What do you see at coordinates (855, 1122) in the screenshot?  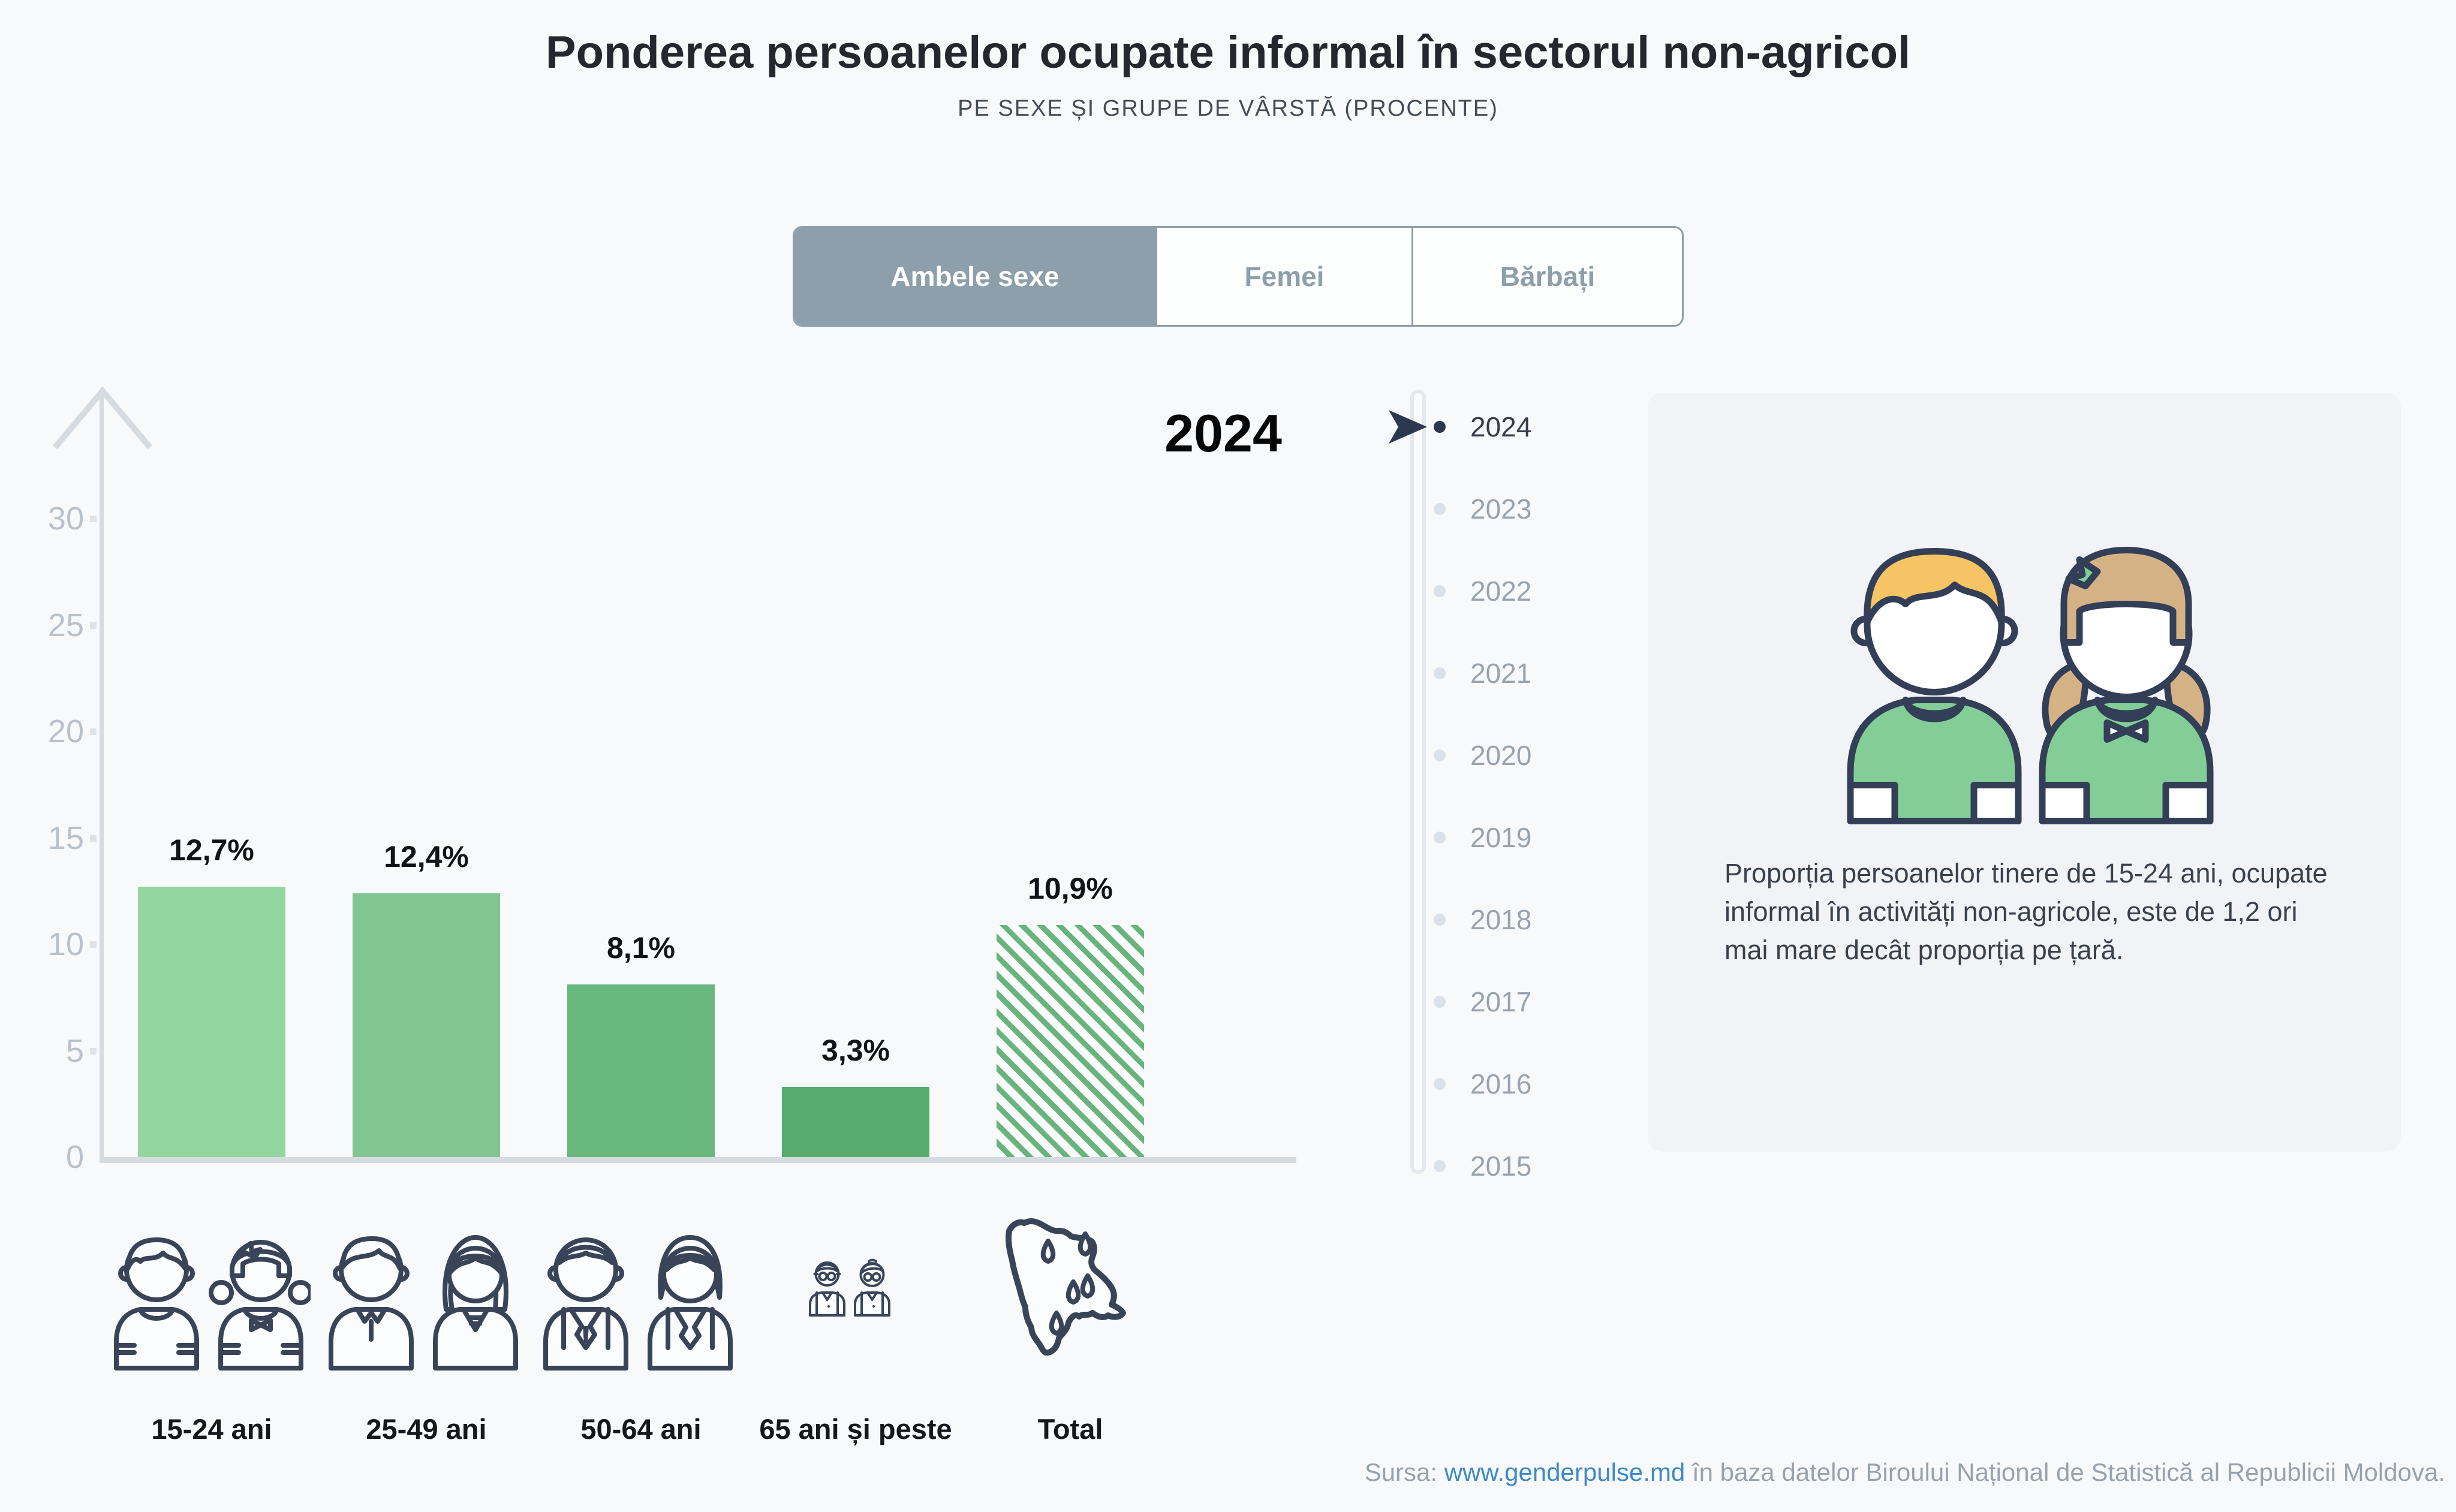 I see `bar-65-ani-și-peste` at bounding box center [855, 1122].